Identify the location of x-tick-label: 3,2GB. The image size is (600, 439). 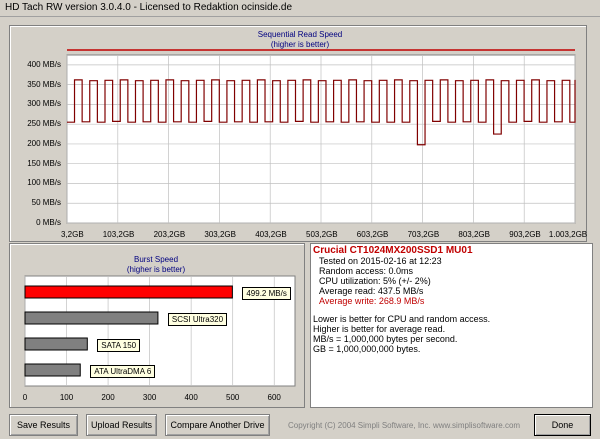
(72, 234).